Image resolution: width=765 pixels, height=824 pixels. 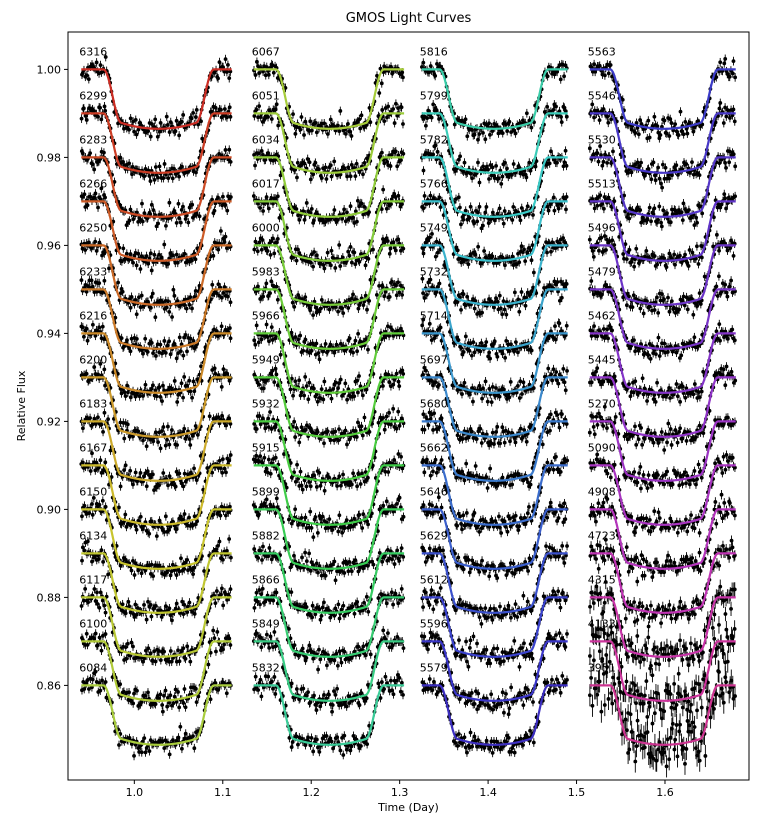 What do you see at coordinates (93, 51) in the screenshot?
I see `series-label: 6316` at bounding box center [93, 51].